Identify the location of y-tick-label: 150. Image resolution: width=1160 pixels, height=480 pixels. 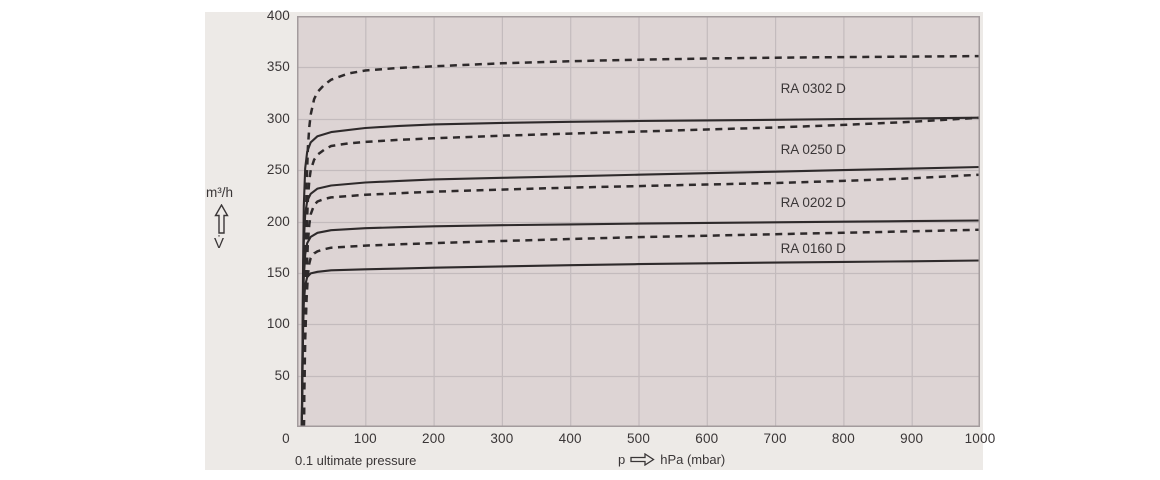
(278, 272).